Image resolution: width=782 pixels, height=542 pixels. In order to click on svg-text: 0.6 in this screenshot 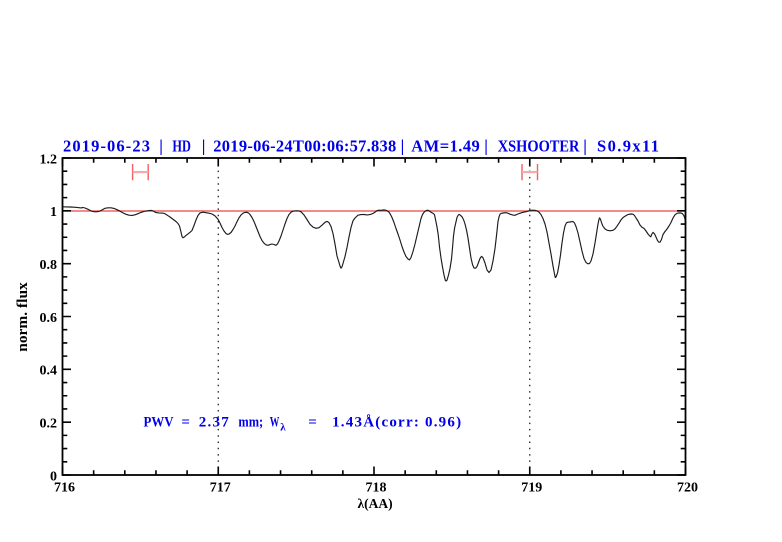, I will do `click(49, 318)`.